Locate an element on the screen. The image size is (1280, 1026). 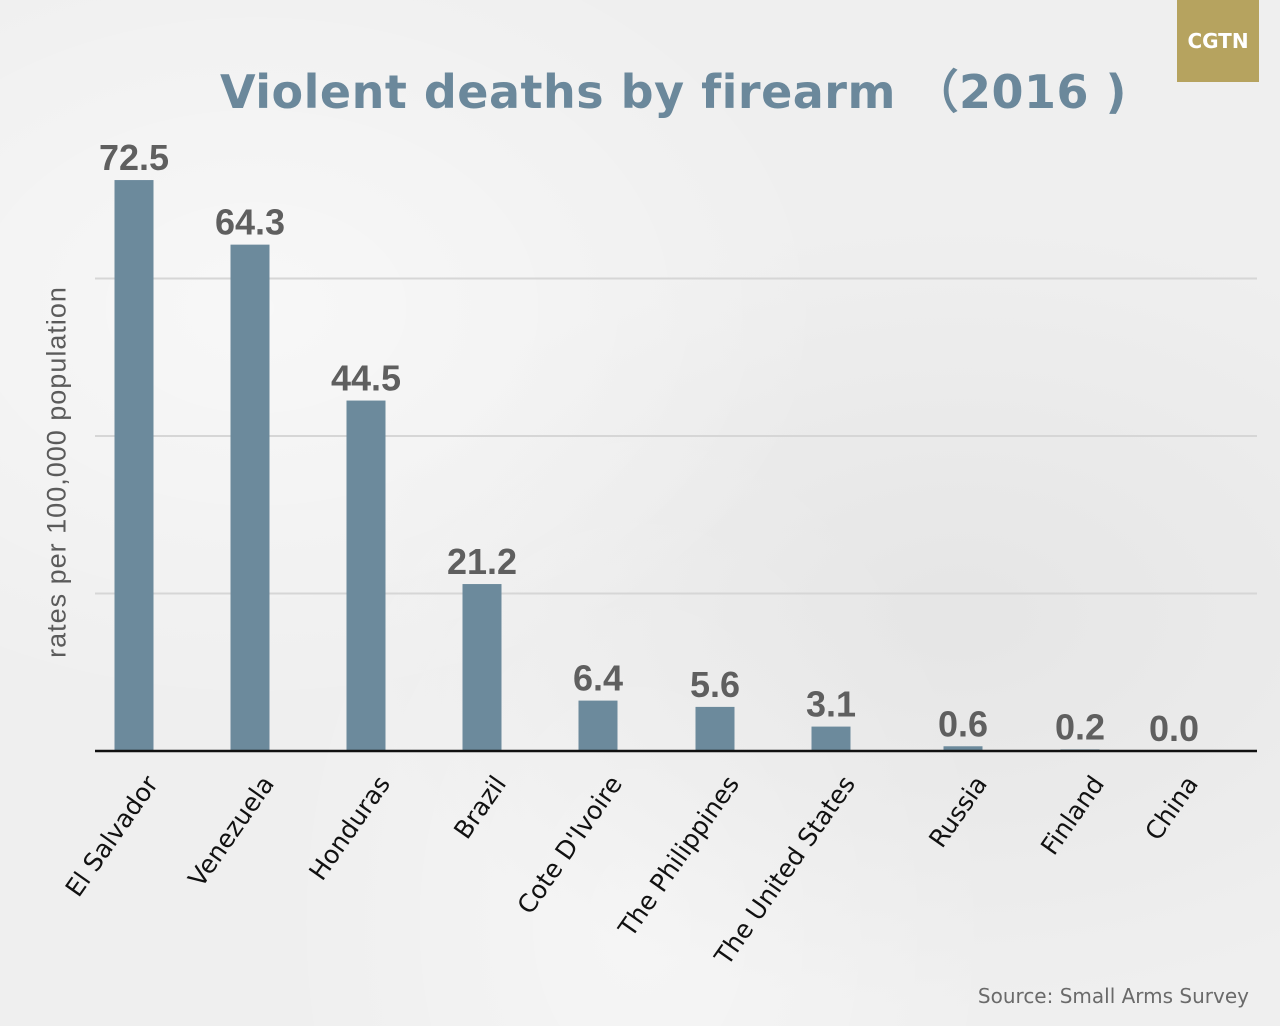
value-label-venezuela: 64.3 is located at coordinates (250, 222).